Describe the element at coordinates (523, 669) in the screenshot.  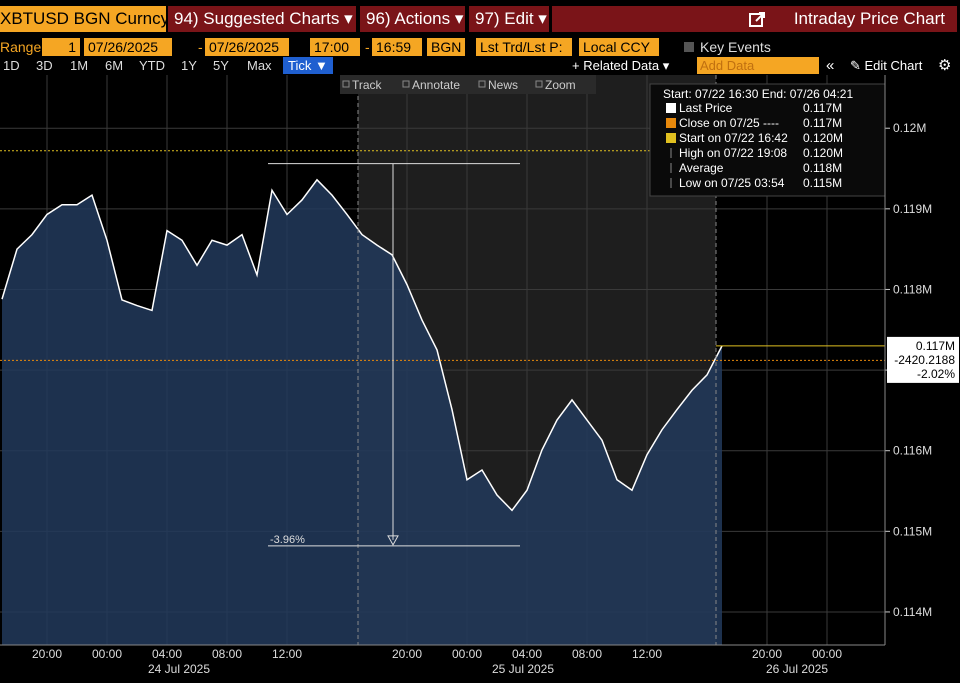
I see `x-date-label: 25 Jul 2025` at that location.